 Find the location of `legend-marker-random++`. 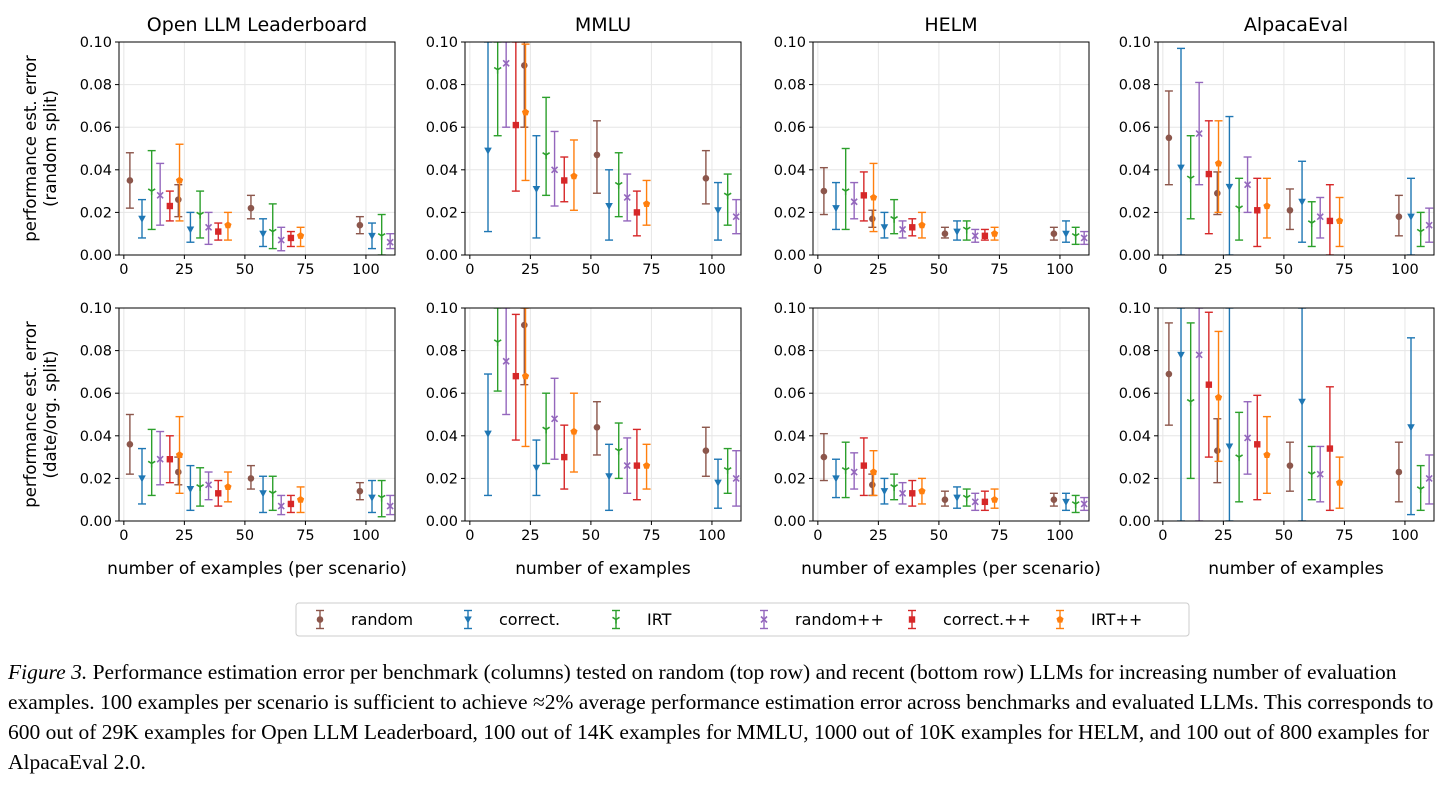

legend-marker-random++ is located at coordinates (764, 619).